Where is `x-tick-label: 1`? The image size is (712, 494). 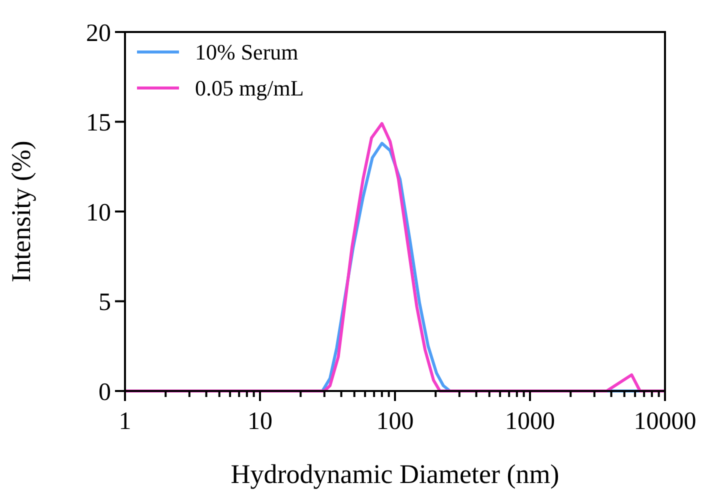
x-tick-label: 1 is located at coordinates (125, 421).